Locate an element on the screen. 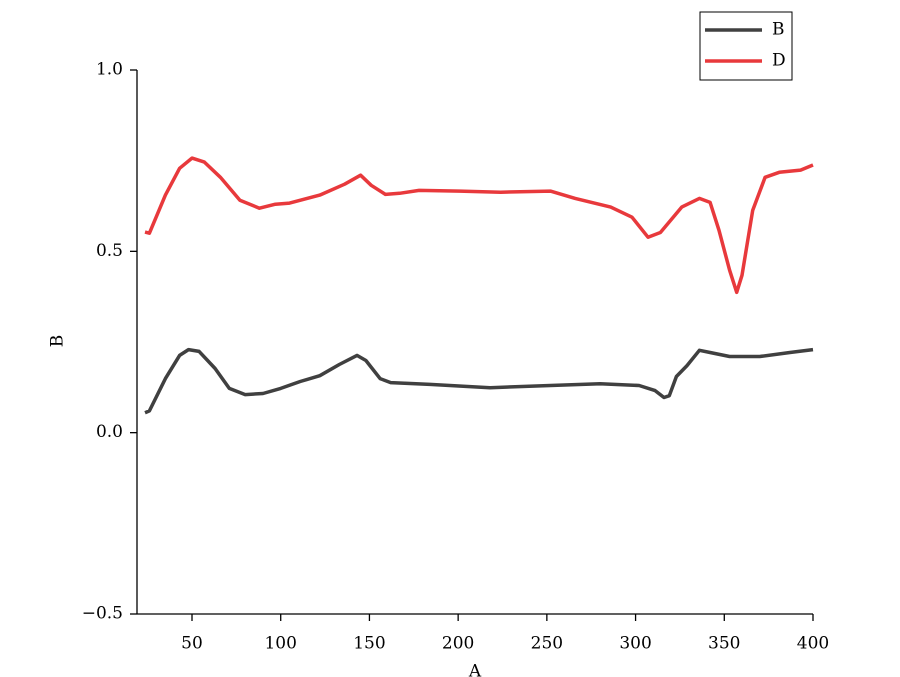  y-tick-label: 0.5 is located at coordinates (109, 251).